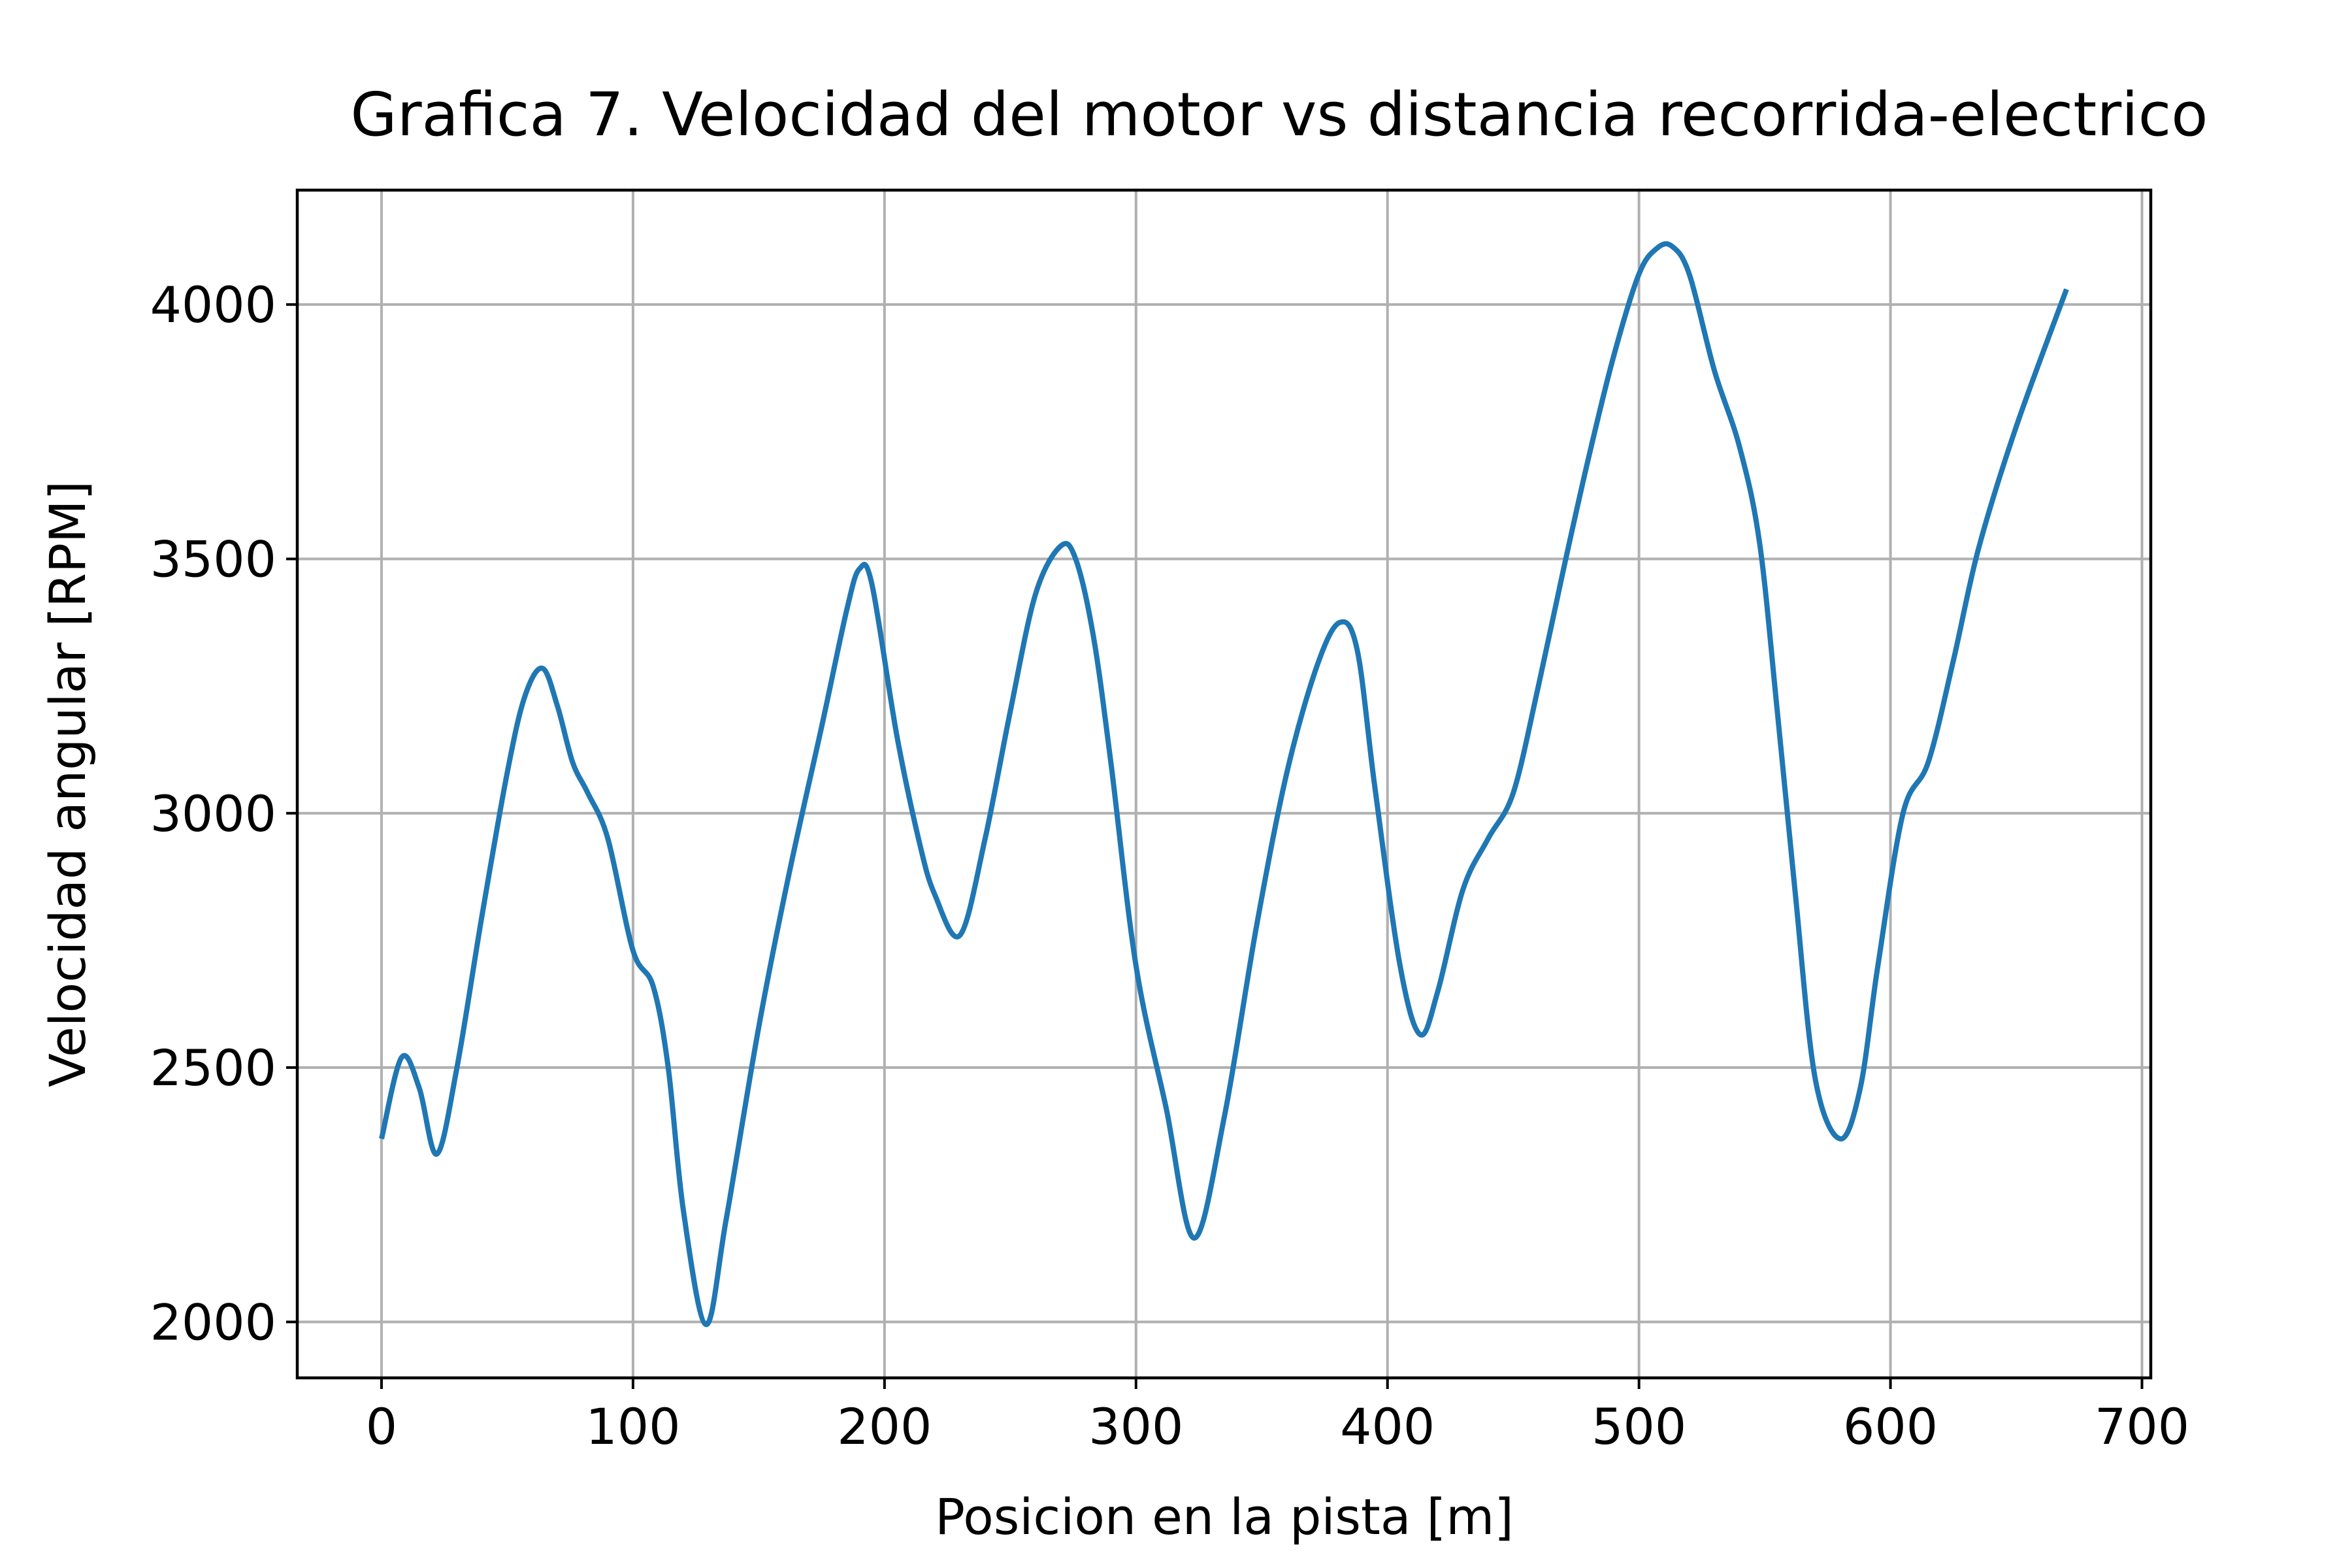  I want to click on y-tick-label: 2000, so click(213, 1322).